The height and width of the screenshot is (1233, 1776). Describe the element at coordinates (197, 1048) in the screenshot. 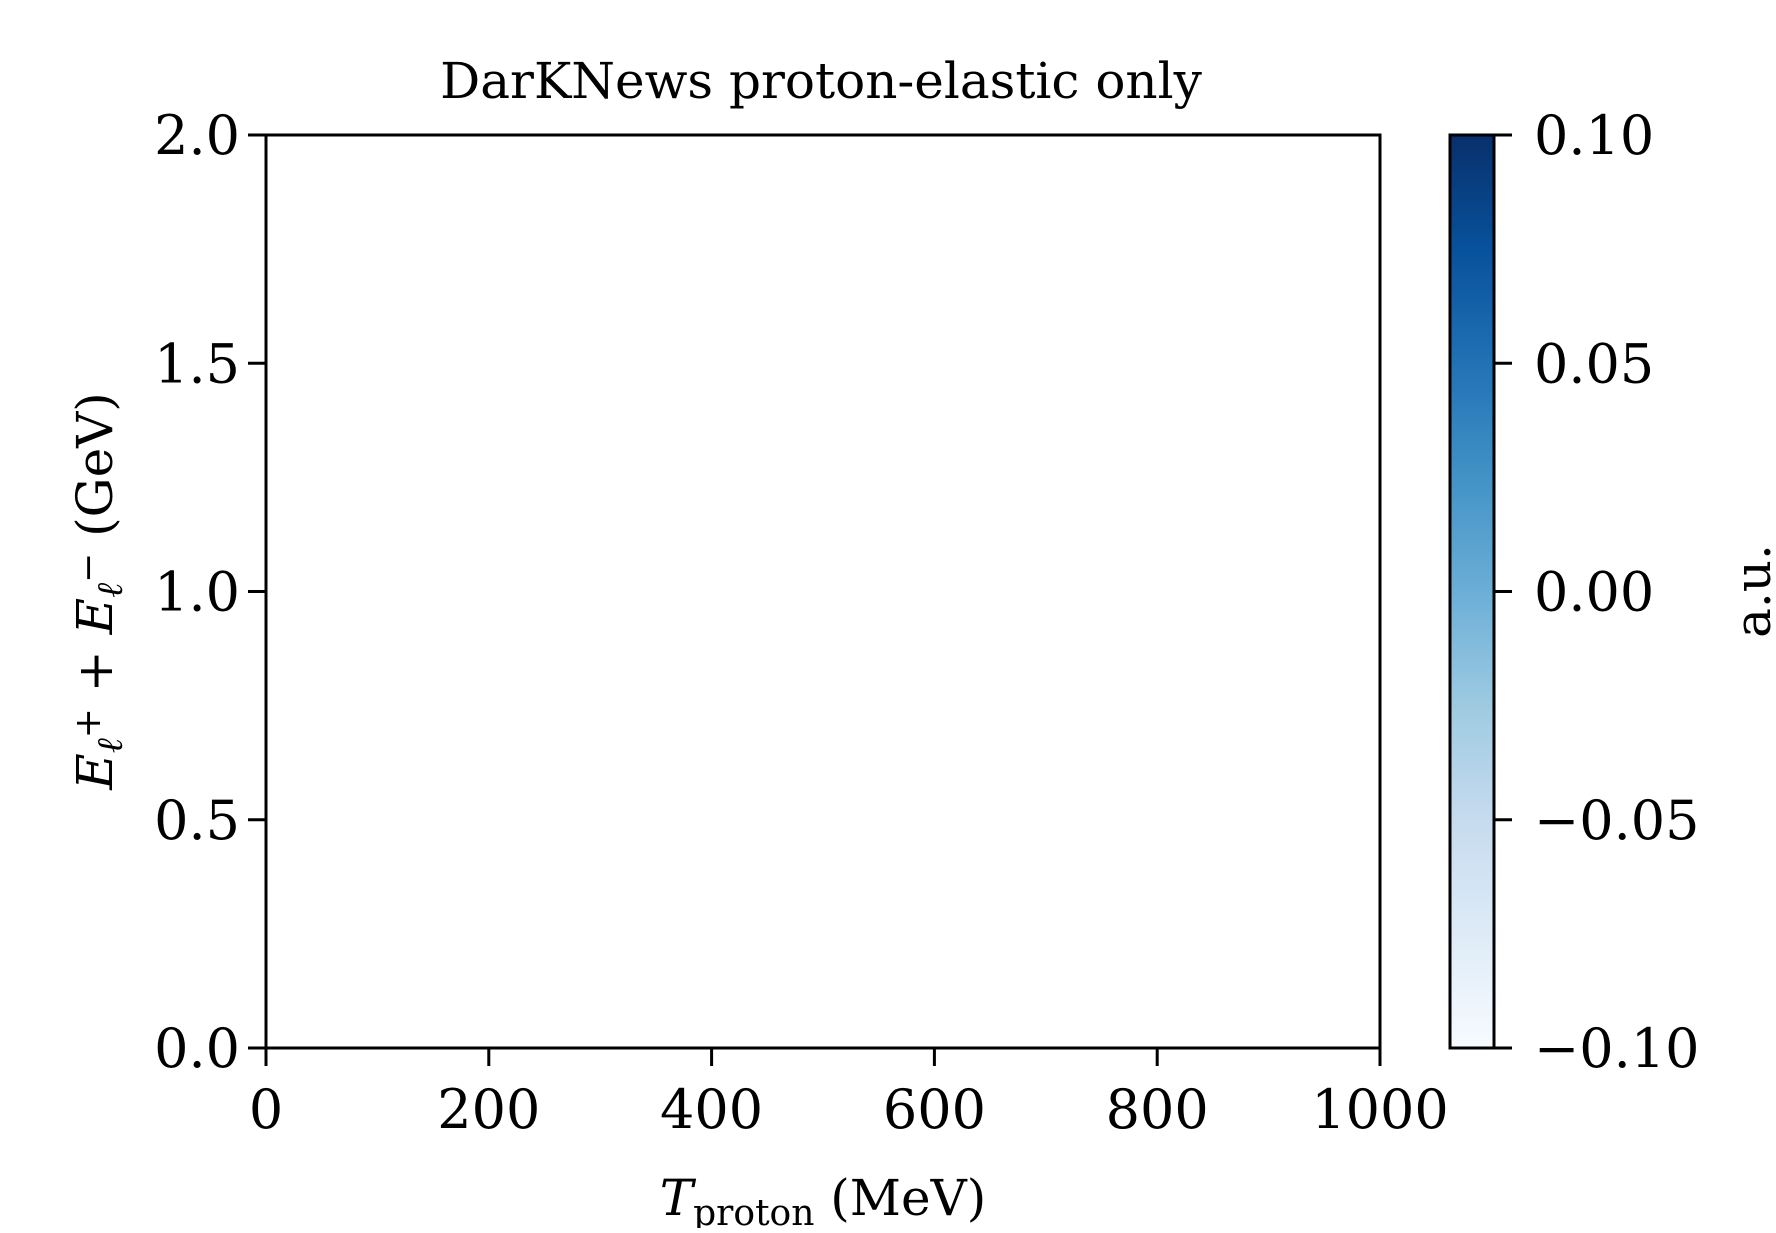

I see `y-tick-label: 0.0` at that location.